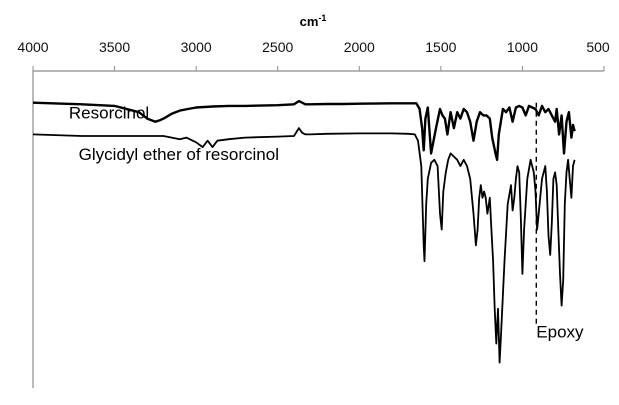  I want to click on x-tick-marks, so click(318, 68).